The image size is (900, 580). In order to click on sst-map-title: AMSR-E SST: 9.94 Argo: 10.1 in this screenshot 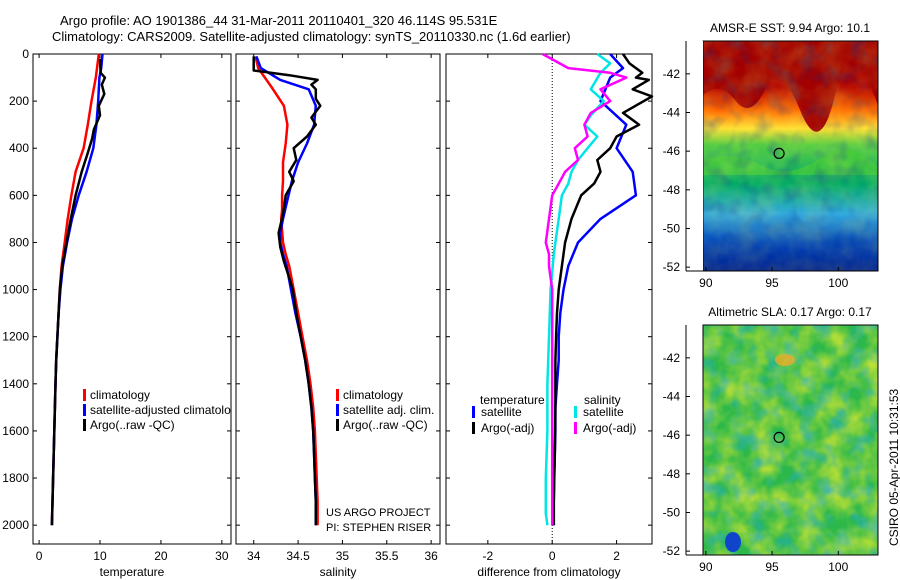, I will do `click(790, 28)`.